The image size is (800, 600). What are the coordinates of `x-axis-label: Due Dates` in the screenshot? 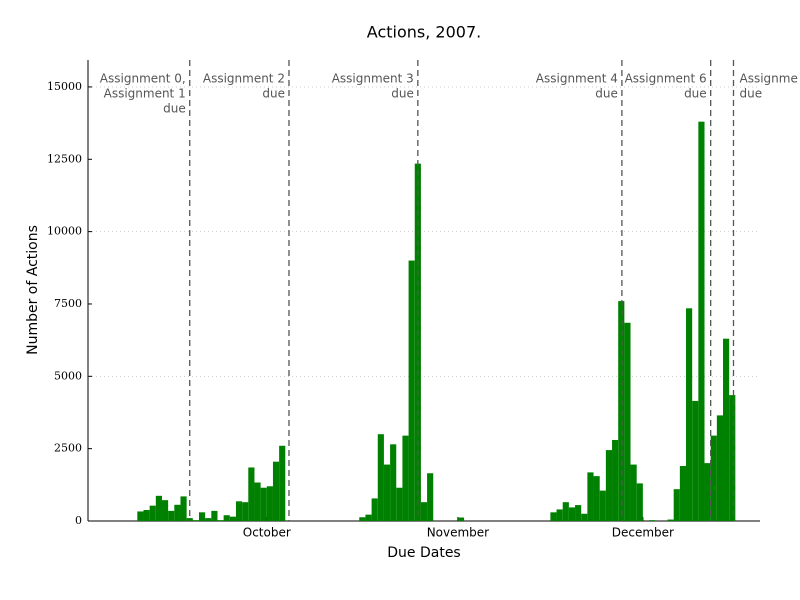 It's located at (423, 553).